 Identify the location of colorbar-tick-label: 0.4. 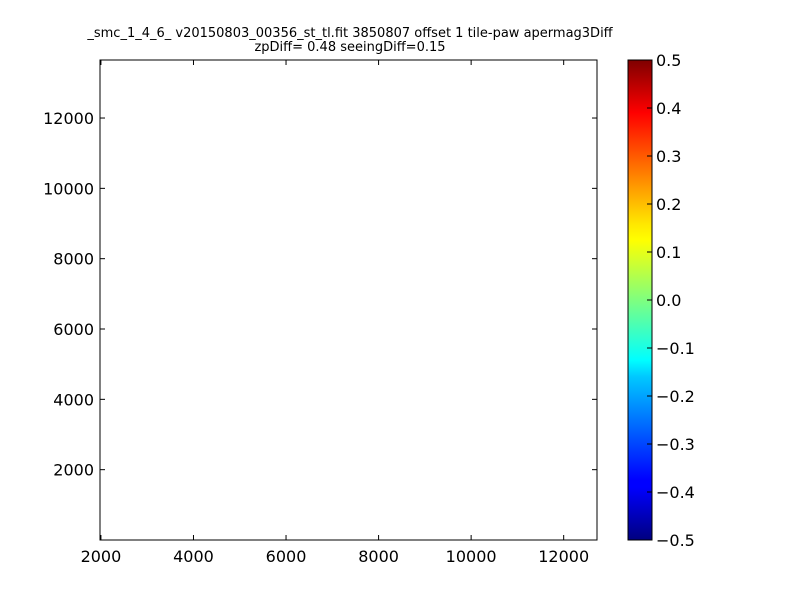
(668, 108).